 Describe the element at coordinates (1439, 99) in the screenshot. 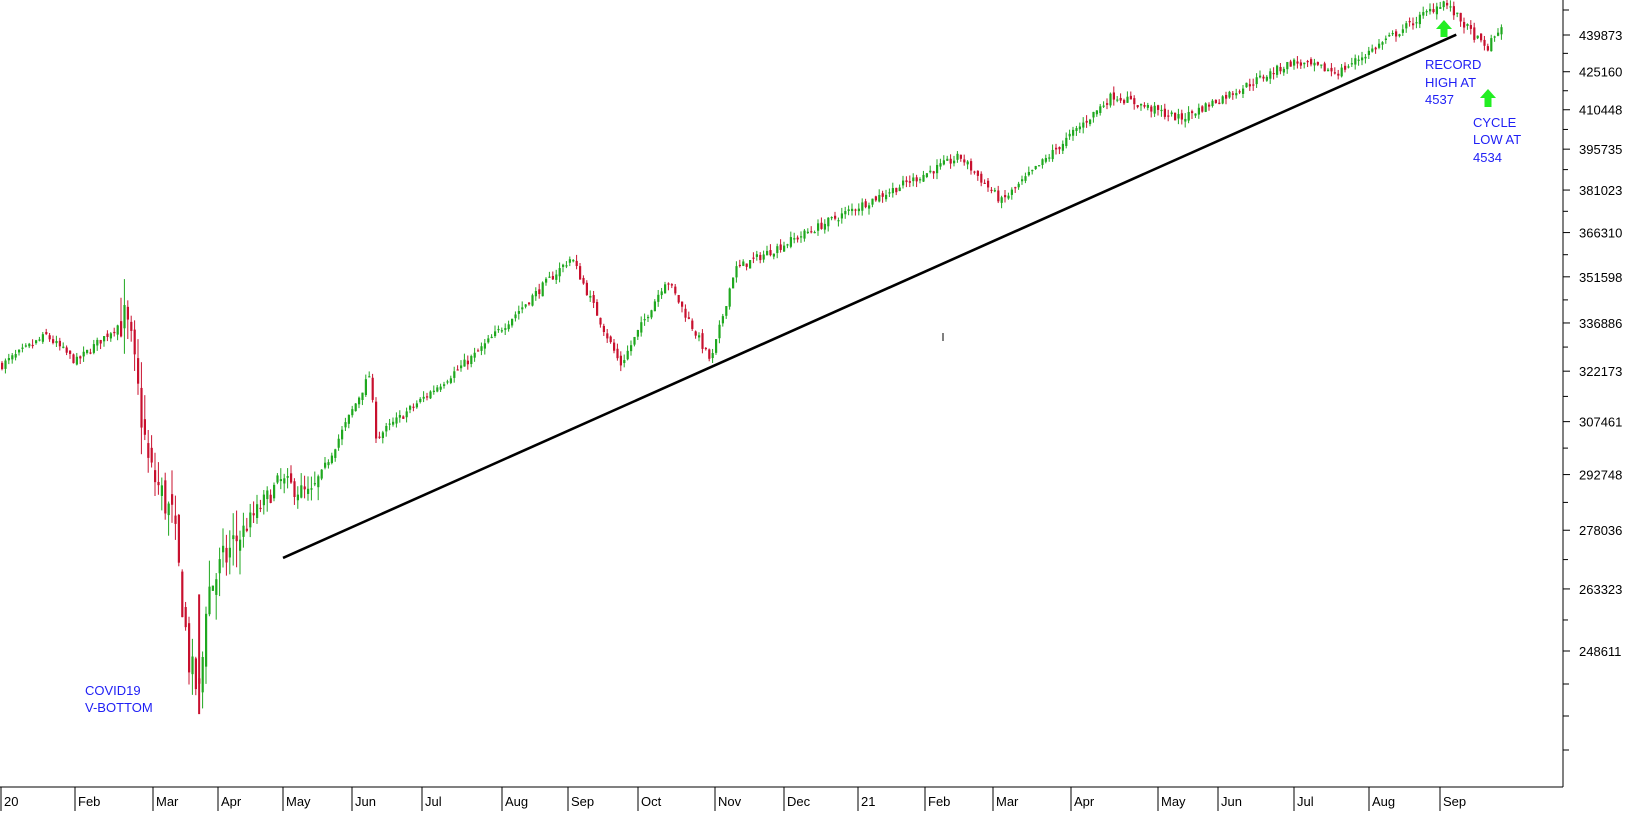

I see `record-high-line3: 4537` at that location.